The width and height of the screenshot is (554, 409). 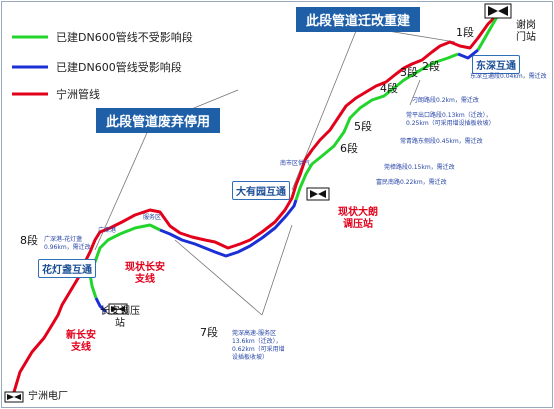 What do you see at coordinates (358, 19) in the screenshot?
I see `relocate-banner: 此段管道迁改重建` at bounding box center [358, 19].